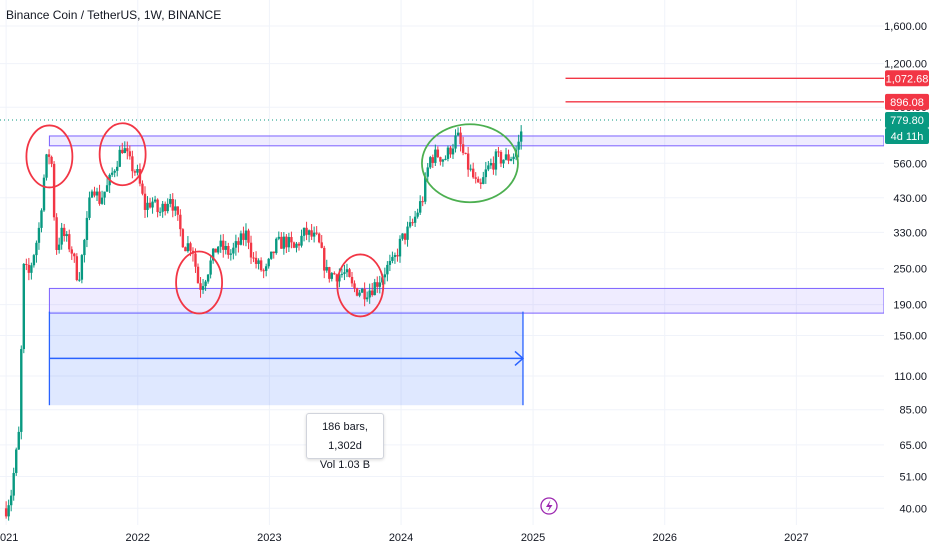 The image size is (932, 550). What do you see at coordinates (138, 538) in the screenshot?
I see `x-tick-label: 2022` at bounding box center [138, 538].